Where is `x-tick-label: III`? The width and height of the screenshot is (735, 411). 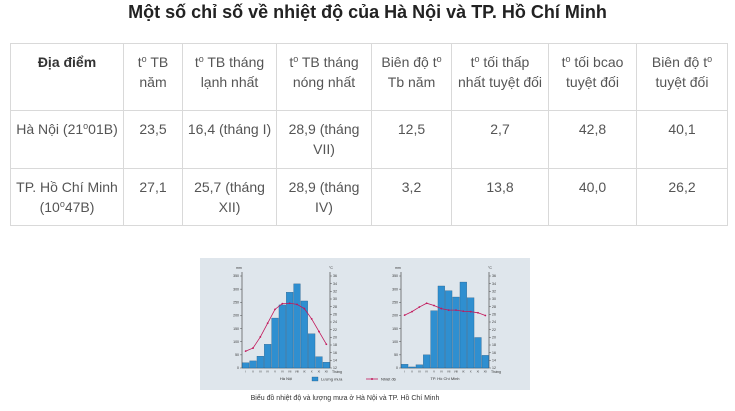 x-tick-label: III is located at coordinates (419, 372).